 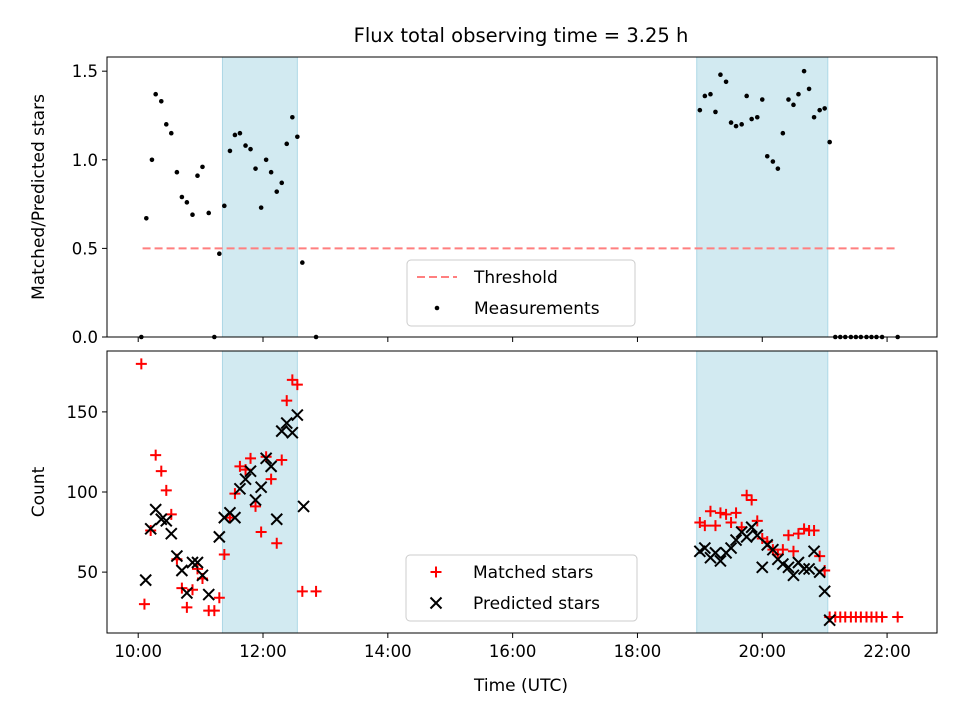 I want to click on y-tick-label: 50, so click(x=87, y=572).